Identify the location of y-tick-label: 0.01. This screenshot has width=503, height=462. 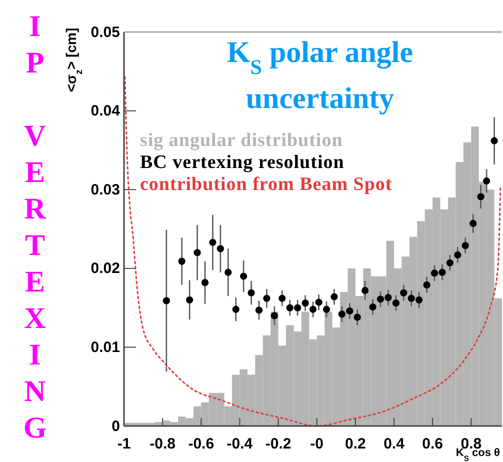
(105, 347).